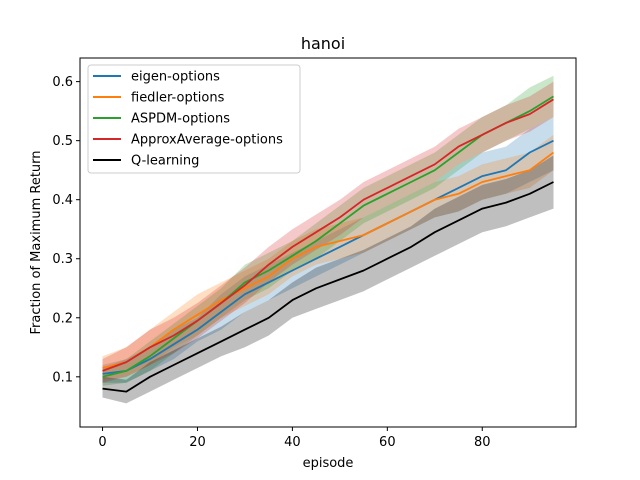 This screenshot has width=640, height=480. I want to click on legend-label-3: ApproxAverage-options, so click(207, 140).